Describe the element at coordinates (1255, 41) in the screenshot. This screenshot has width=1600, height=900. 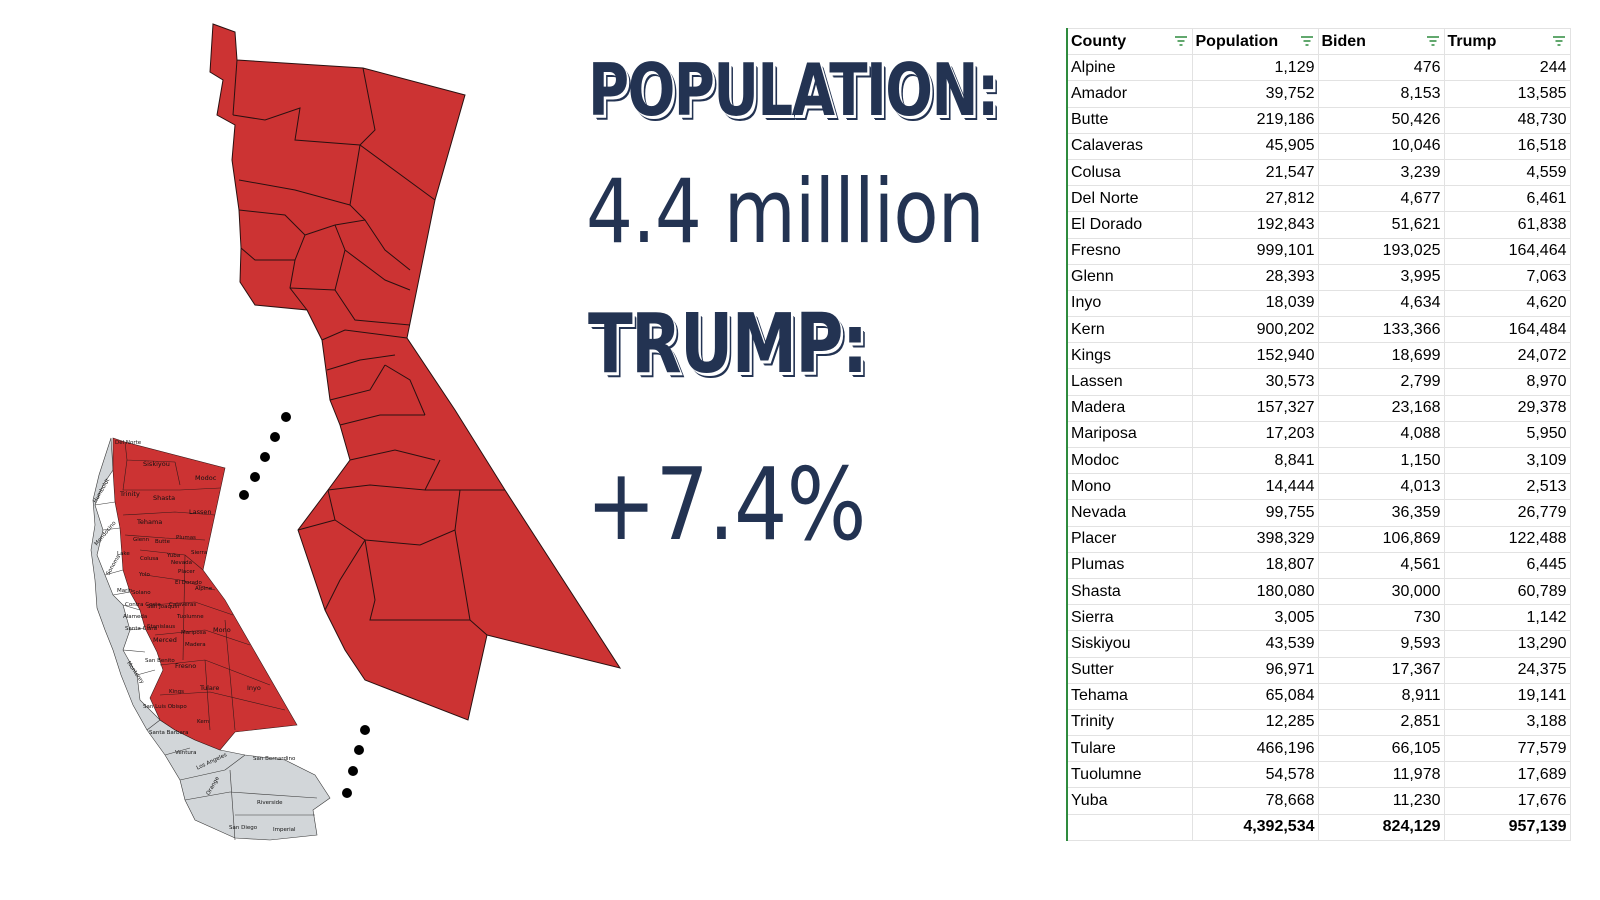
I see `column-header-population: Population` at that location.